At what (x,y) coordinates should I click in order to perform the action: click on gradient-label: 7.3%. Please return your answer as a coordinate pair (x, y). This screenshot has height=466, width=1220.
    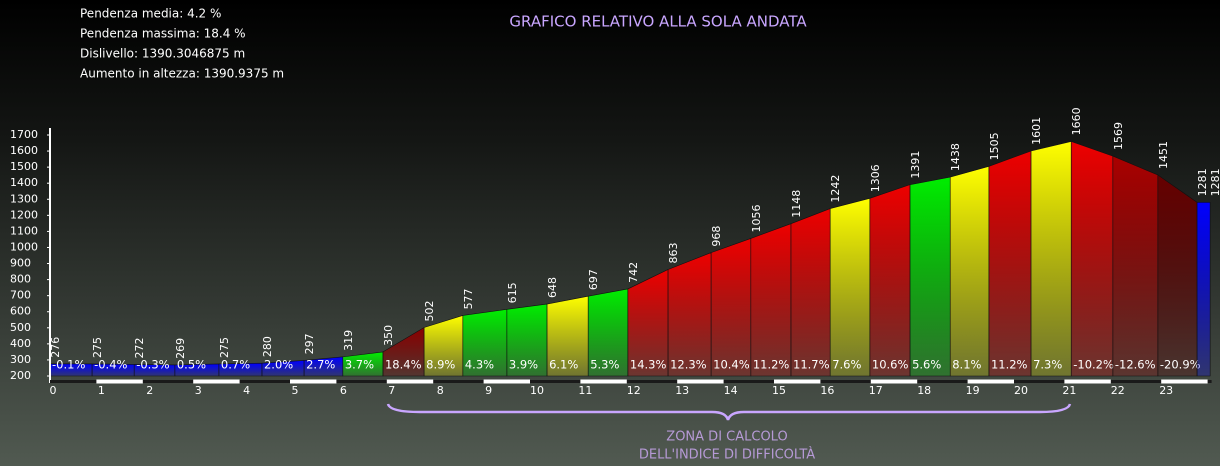
    Looking at the image, I should click on (1047, 365).